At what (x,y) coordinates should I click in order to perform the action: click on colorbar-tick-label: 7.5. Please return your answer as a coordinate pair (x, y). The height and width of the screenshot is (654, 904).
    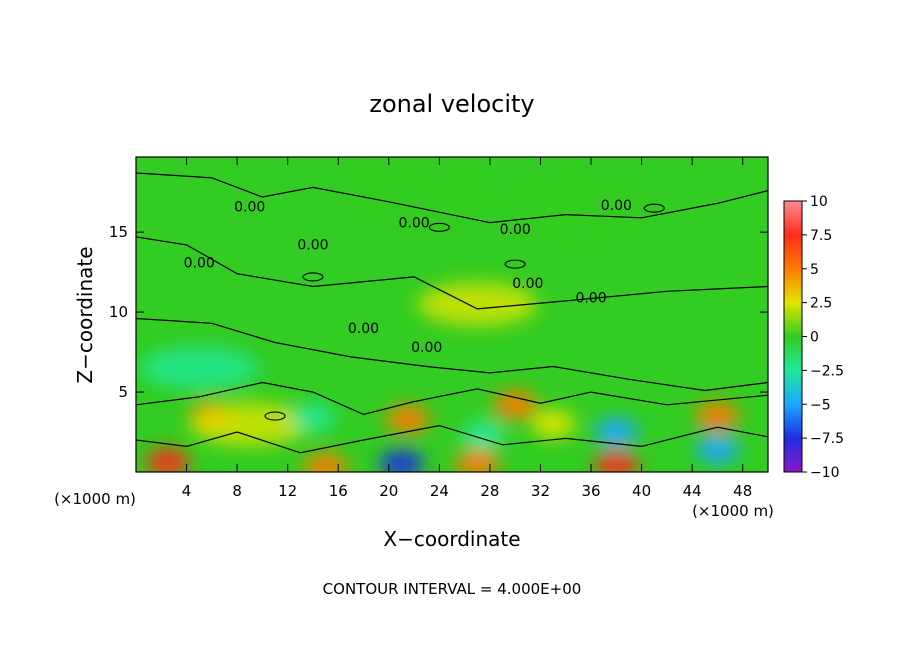
    Looking at the image, I should click on (821, 236).